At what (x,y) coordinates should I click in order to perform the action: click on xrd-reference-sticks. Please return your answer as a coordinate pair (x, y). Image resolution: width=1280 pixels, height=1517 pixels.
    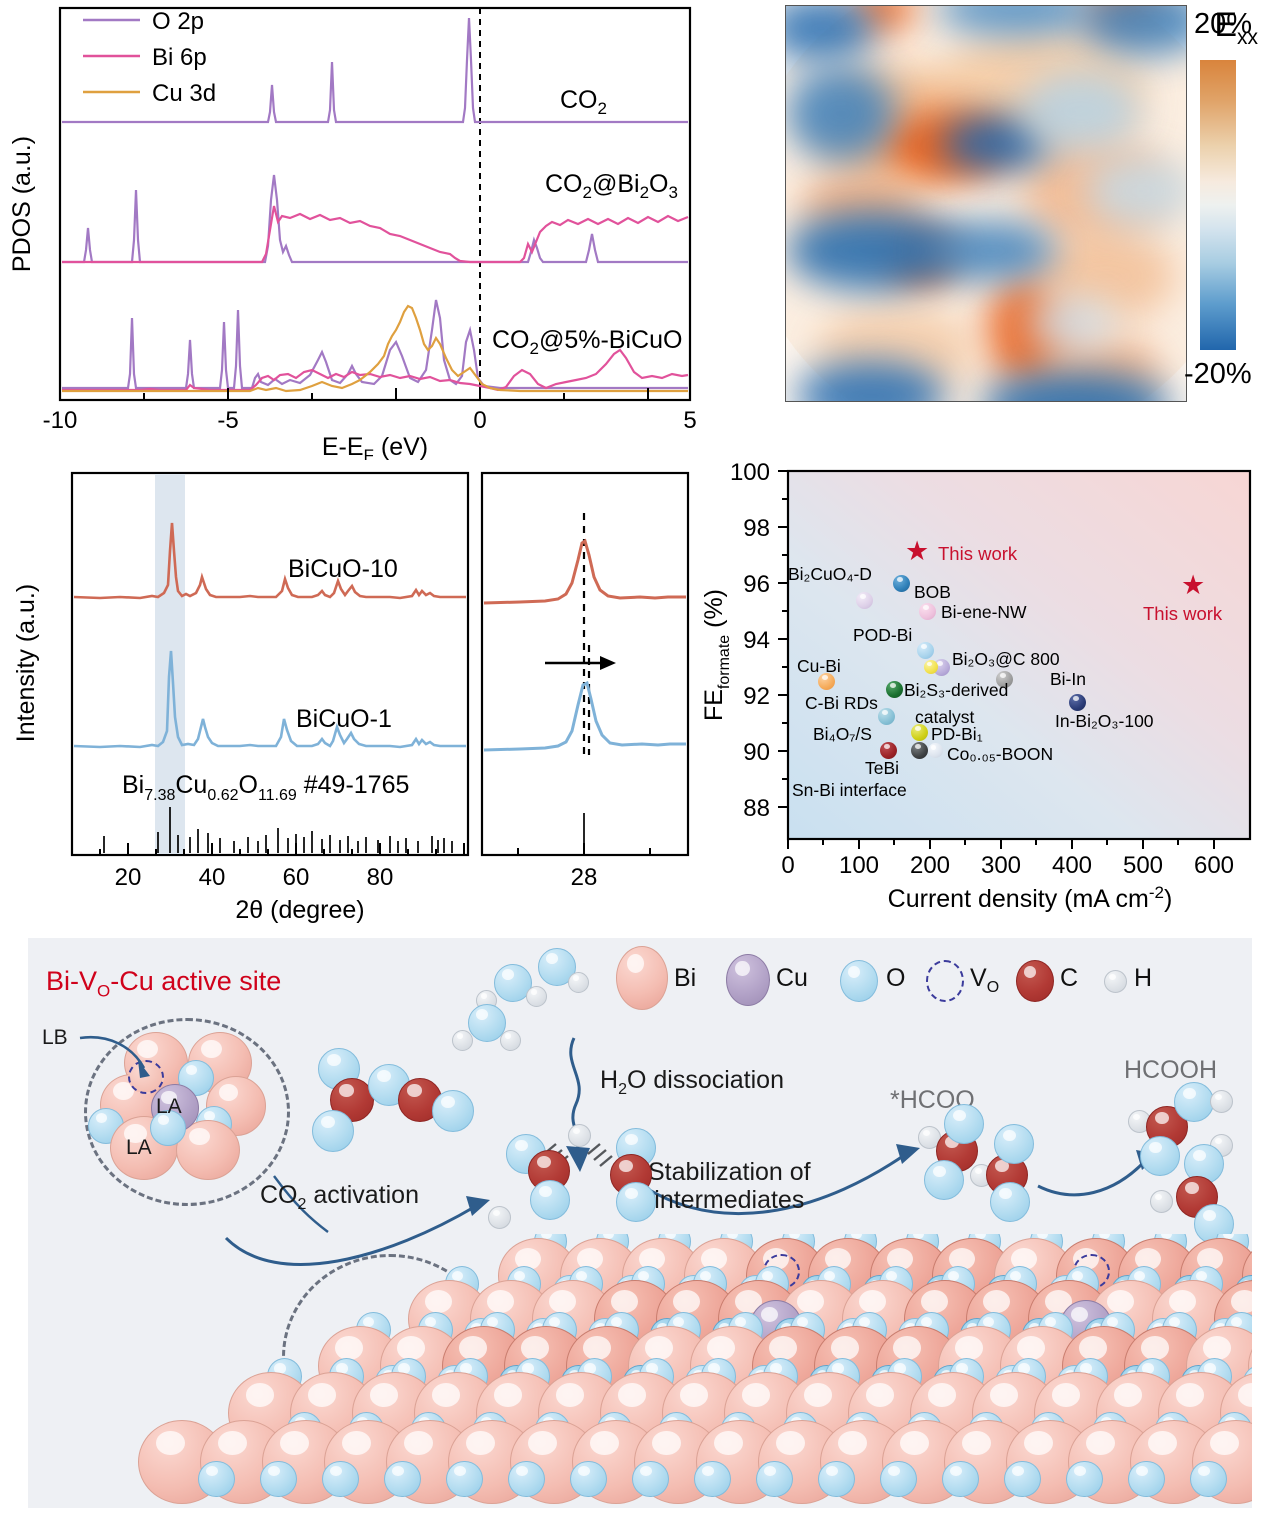
    Looking at the image, I should click on (344, 830).